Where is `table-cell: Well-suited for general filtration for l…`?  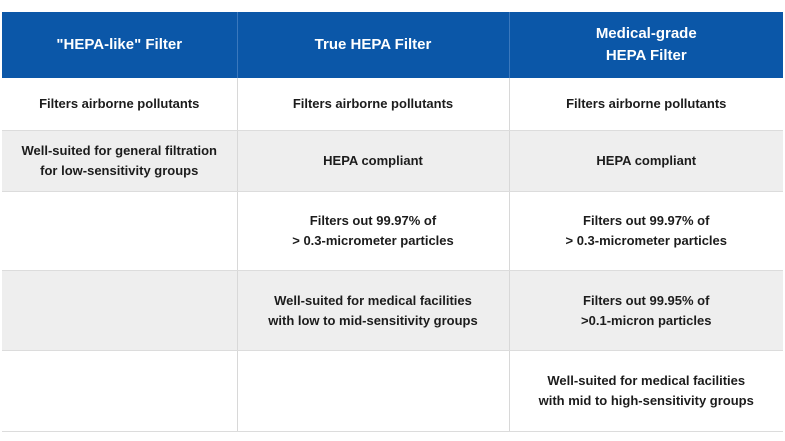 table-cell: Well-suited for general filtration for l… is located at coordinates (120, 161).